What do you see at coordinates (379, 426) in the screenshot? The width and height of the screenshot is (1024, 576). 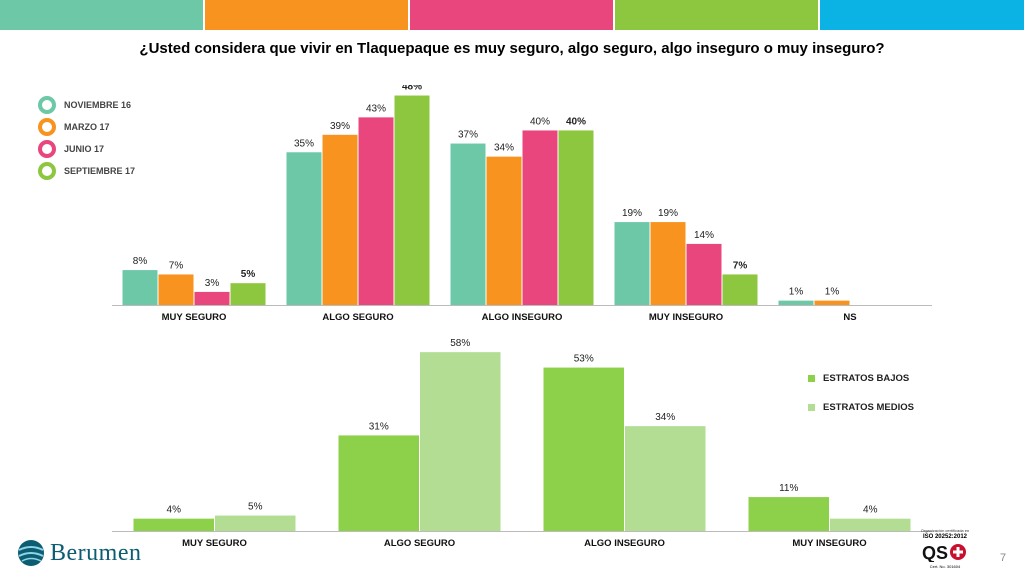 I see `data-label: 31%` at bounding box center [379, 426].